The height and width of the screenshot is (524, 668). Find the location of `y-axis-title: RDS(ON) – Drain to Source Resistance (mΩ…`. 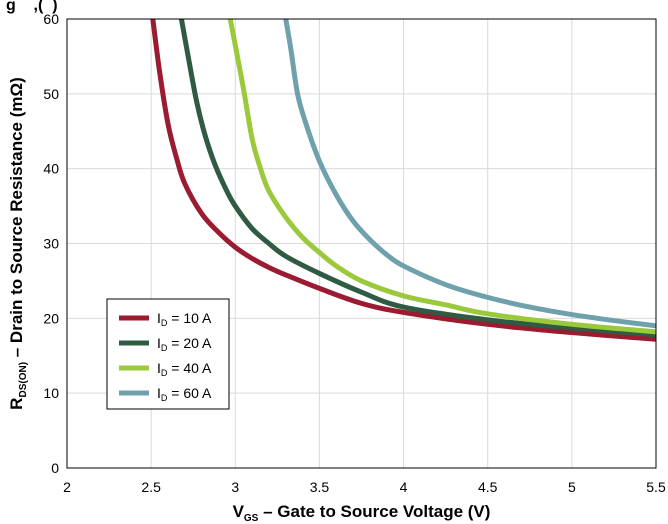

y-axis-title: RDS(ON) – Drain to Source Resistance (mΩ… is located at coordinates (18, 243).